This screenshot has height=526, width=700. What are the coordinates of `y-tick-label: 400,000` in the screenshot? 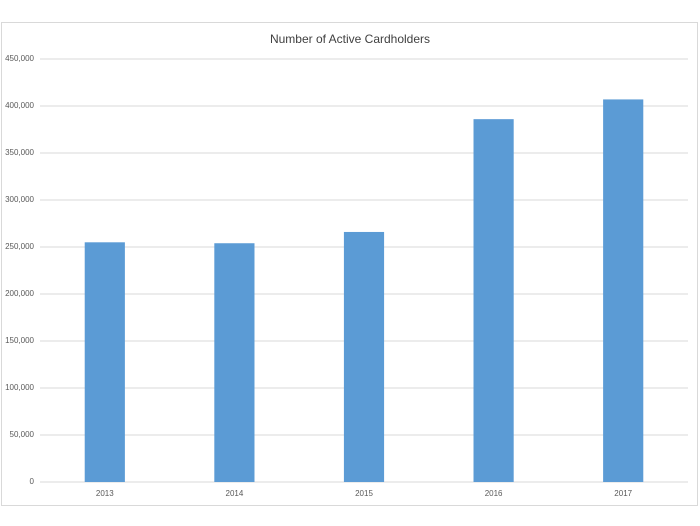 It's located at (19, 105).